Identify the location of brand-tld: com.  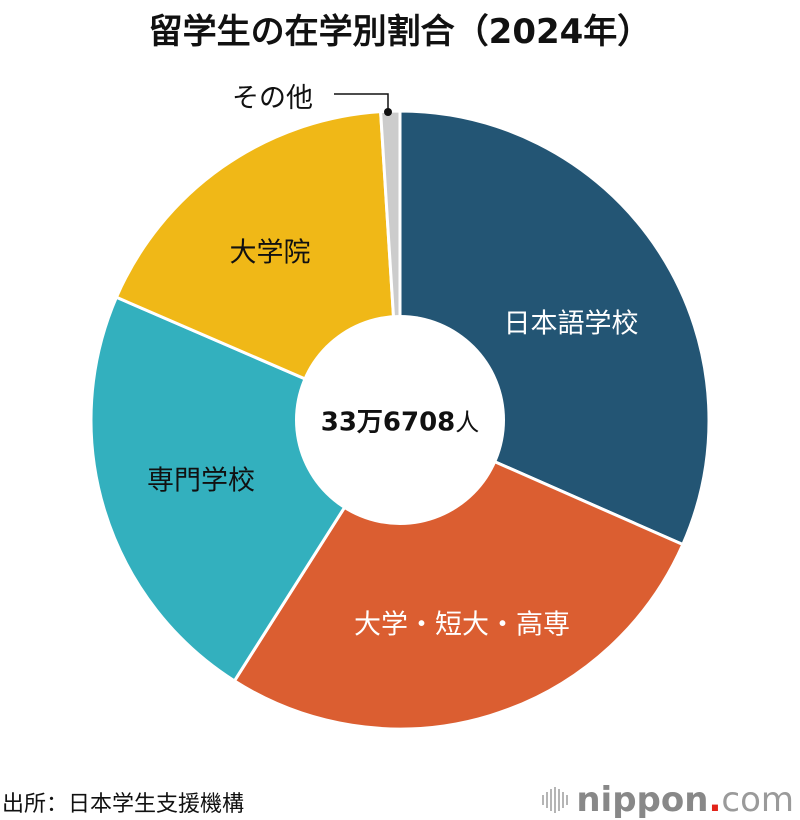
(757, 800).